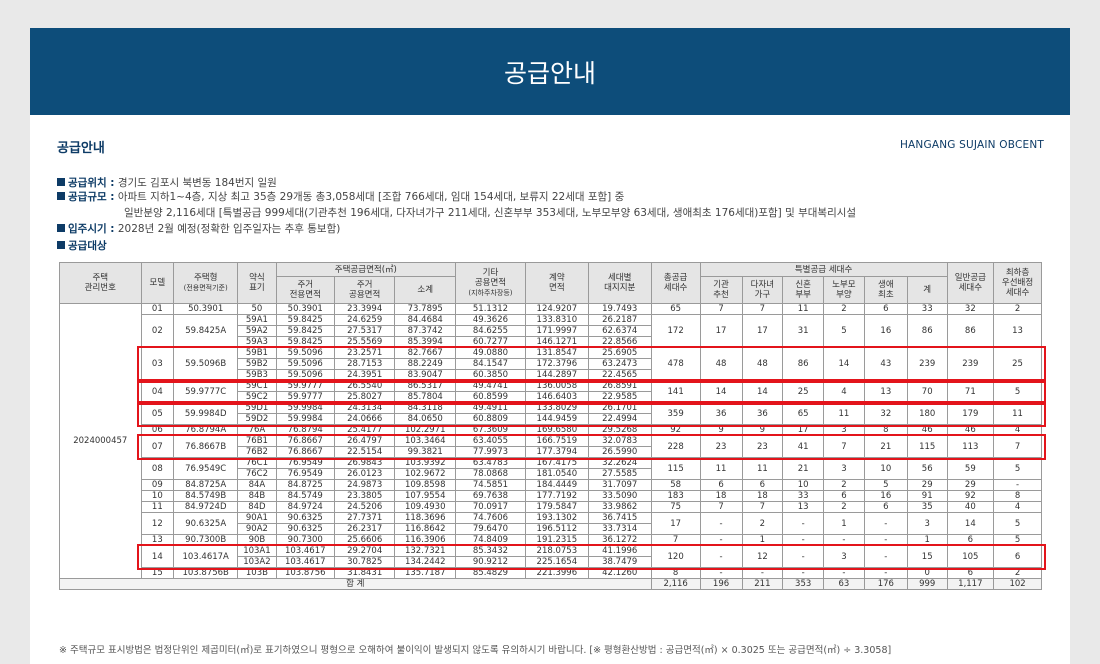  I want to click on cell-elder: 7, so click(844, 446).